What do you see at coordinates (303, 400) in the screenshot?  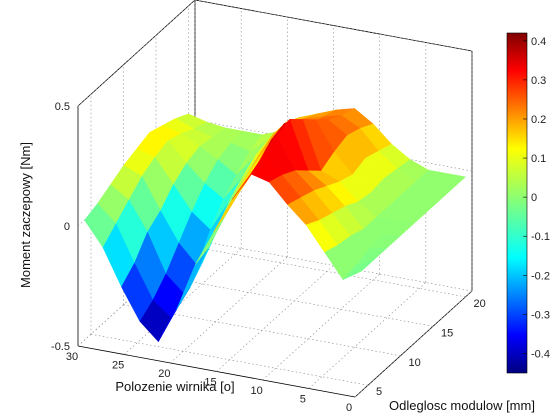 I see `x-tick-label: 5` at bounding box center [303, 400].